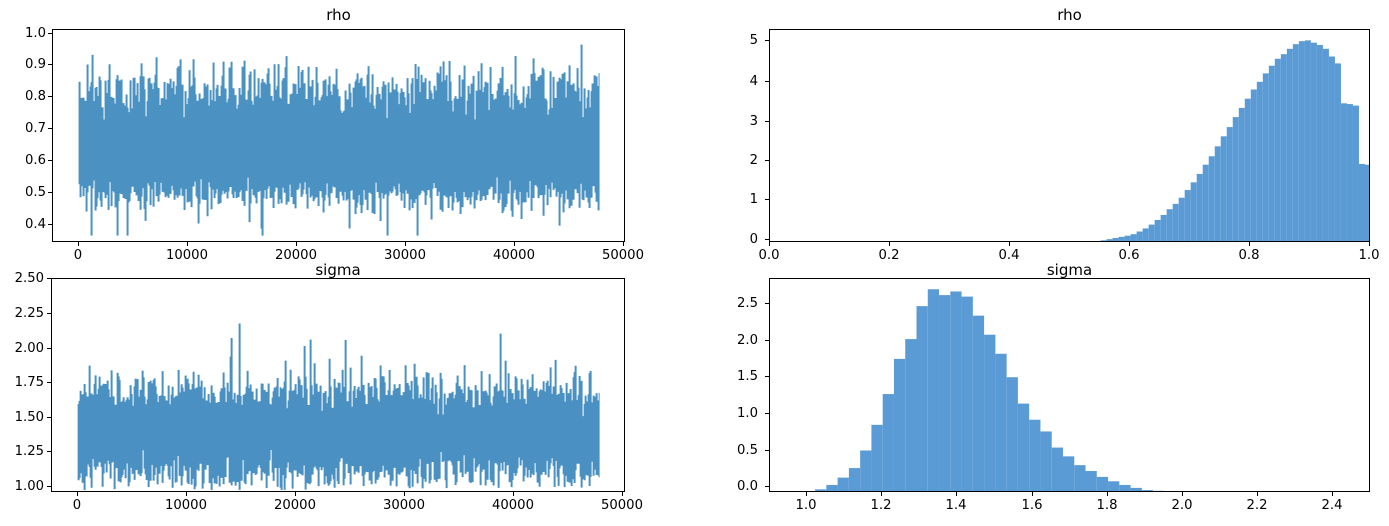 This screenshot has height=526, width=1389. I want to click on xtick-label: 2.2, so click(1257, 505).